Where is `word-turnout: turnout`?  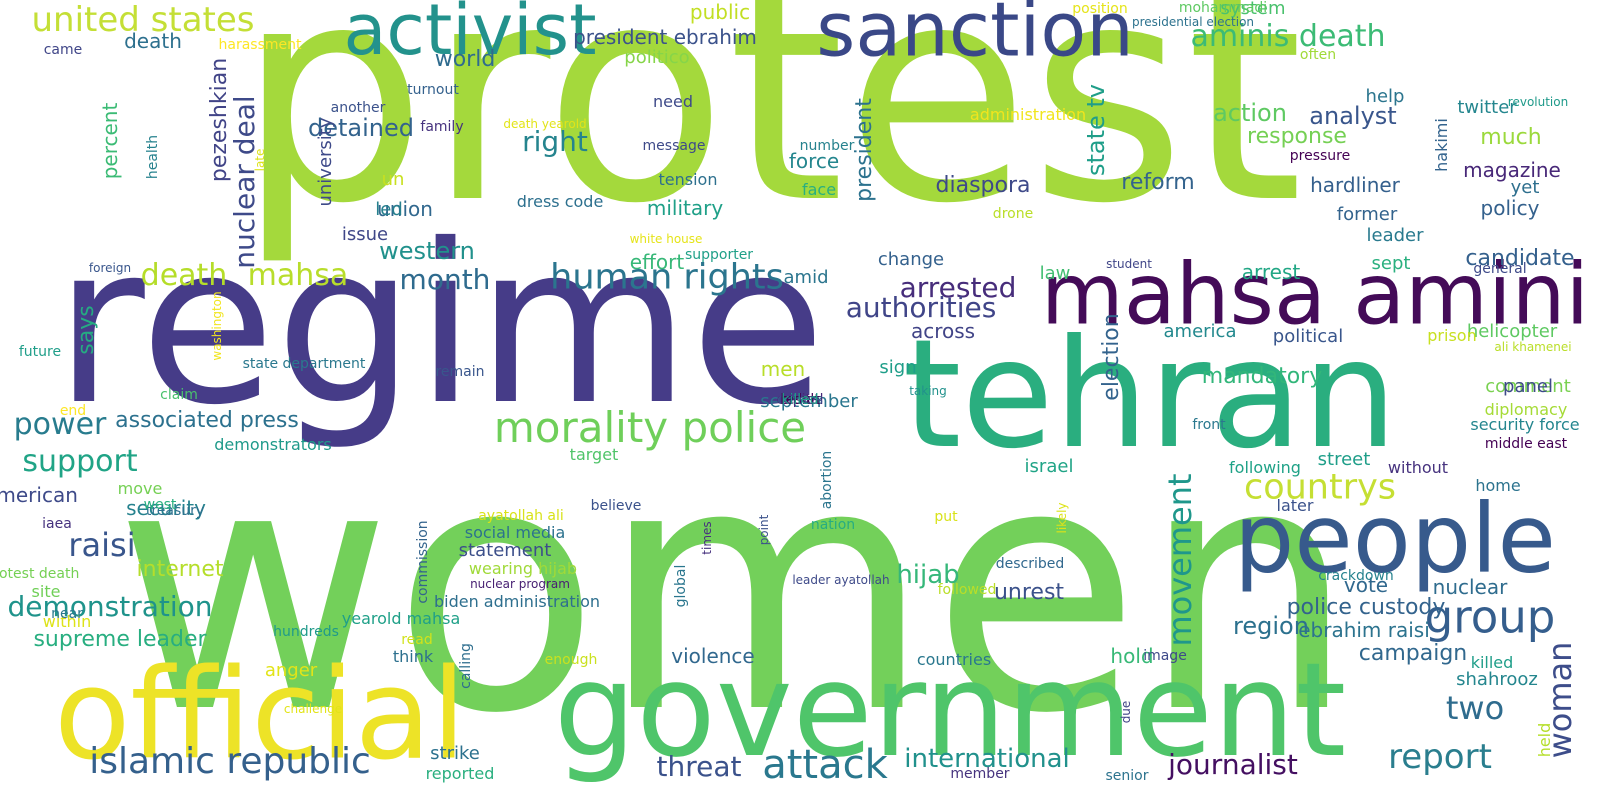 word-turnout: turnout is located at coordinates (433, 90).